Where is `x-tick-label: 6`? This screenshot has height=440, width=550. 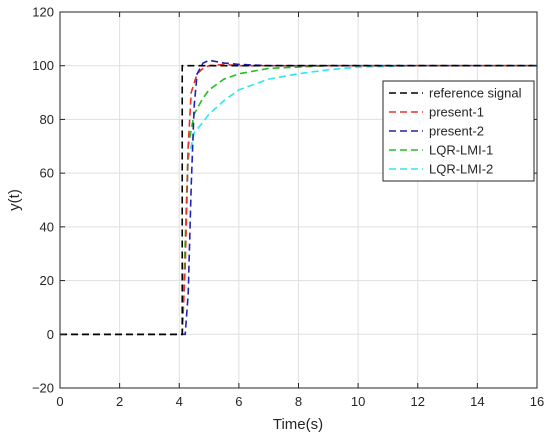
x-tick-label: 6 is located at coordinates (238, 401).